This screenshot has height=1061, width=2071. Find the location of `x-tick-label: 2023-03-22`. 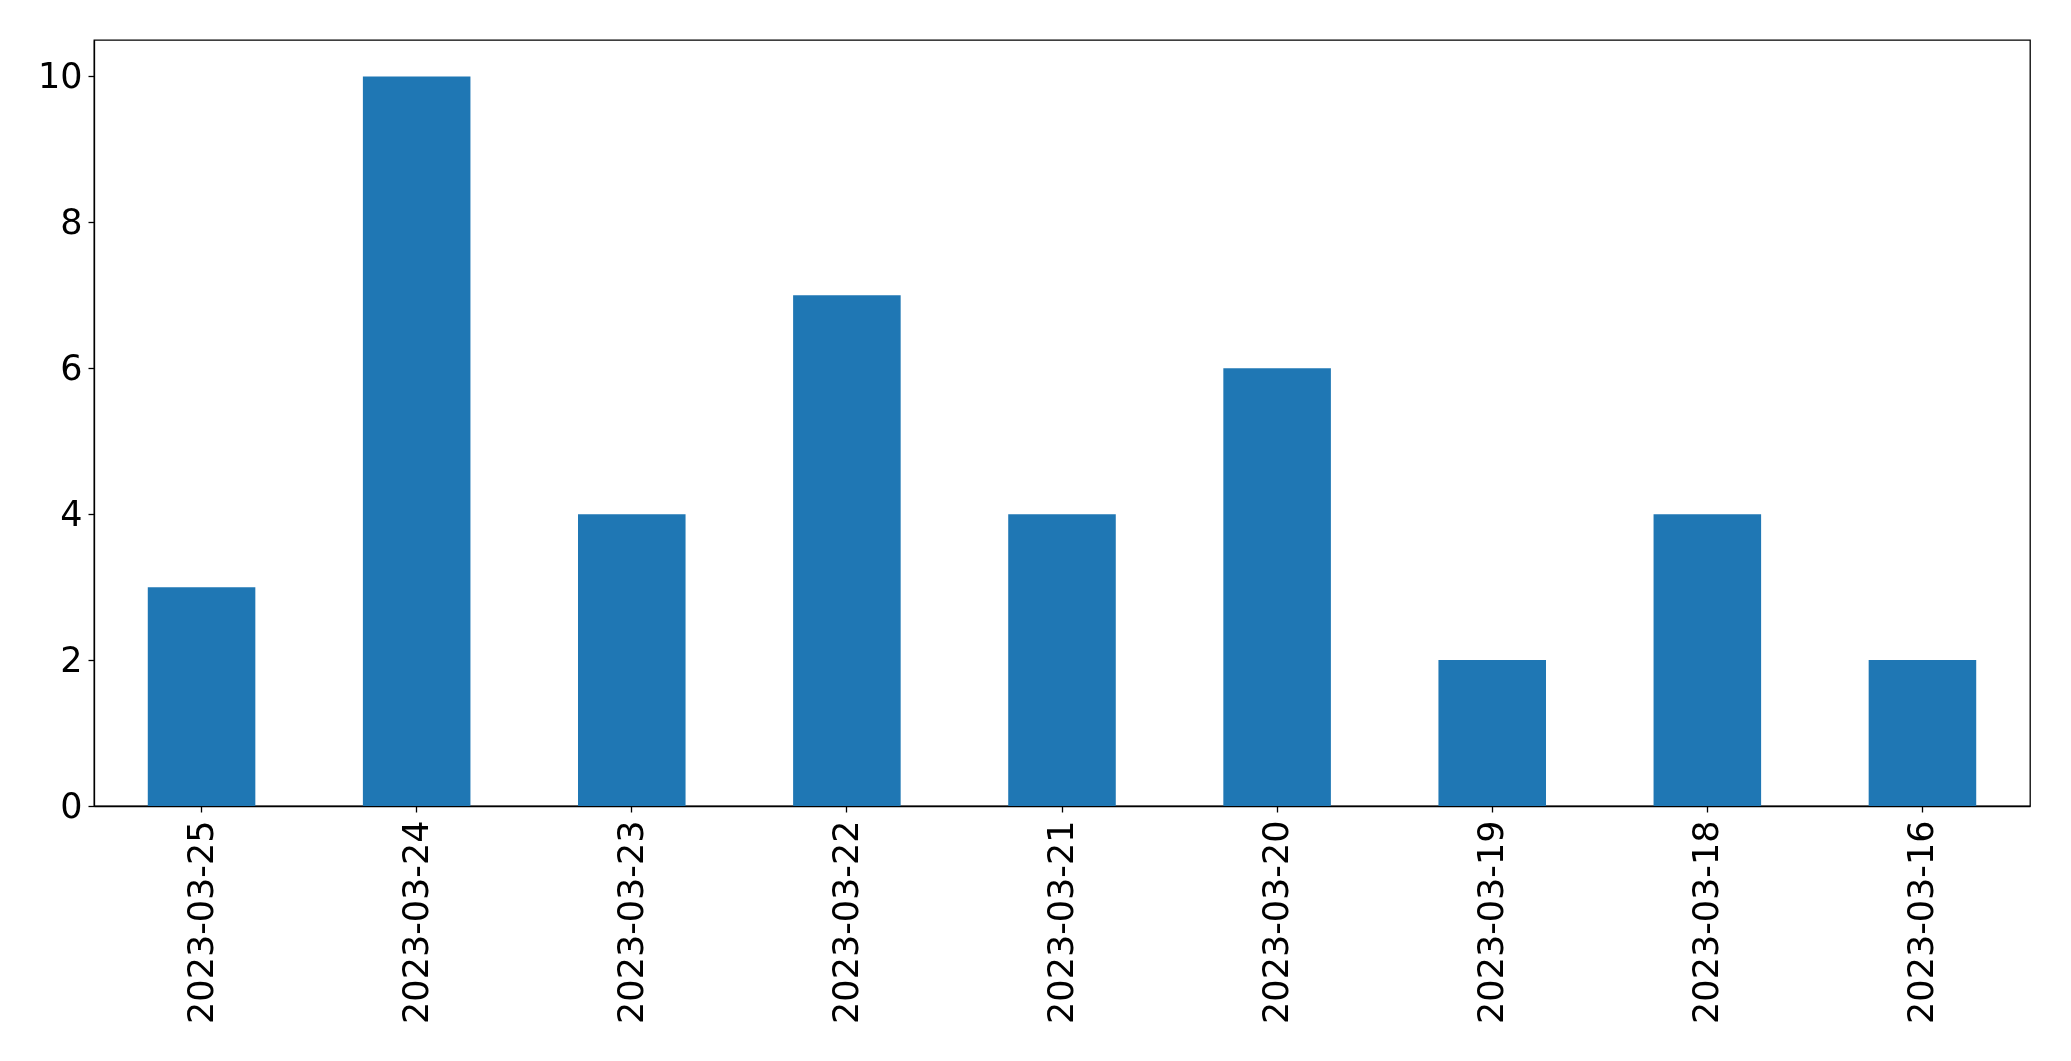

x-tick-label: 2023-03-22 is located at coordinates (845, 922).